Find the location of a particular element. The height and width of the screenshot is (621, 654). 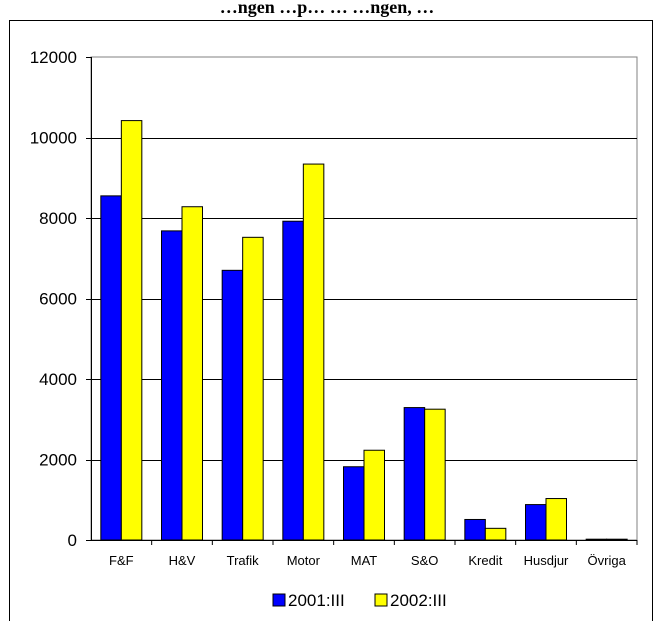

x-category-label: Kredit is located at coordinates (485, 560).